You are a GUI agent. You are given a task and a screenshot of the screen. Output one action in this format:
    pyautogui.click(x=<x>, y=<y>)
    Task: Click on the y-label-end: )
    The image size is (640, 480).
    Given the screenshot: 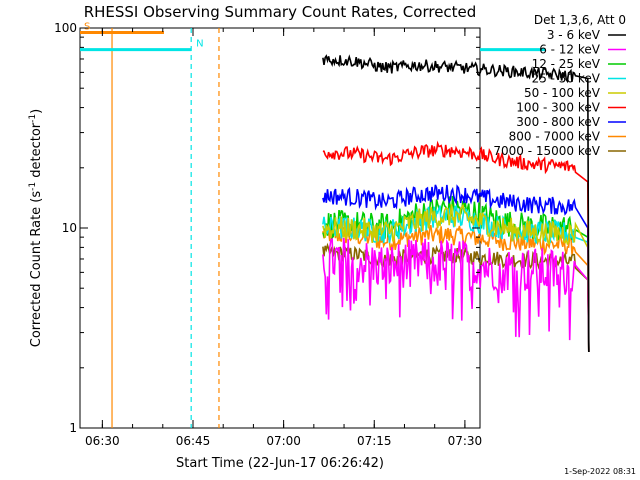 What is the action you would take?
    pyautogui.click(x=36, y=111)
    